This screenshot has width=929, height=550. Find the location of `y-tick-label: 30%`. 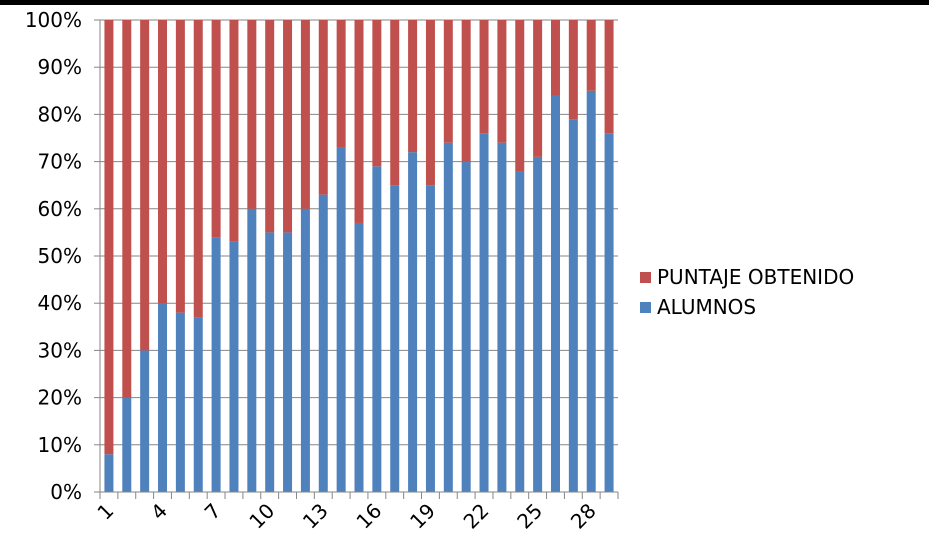

y-tick-label: 30% is located at coordinates (60, 350).